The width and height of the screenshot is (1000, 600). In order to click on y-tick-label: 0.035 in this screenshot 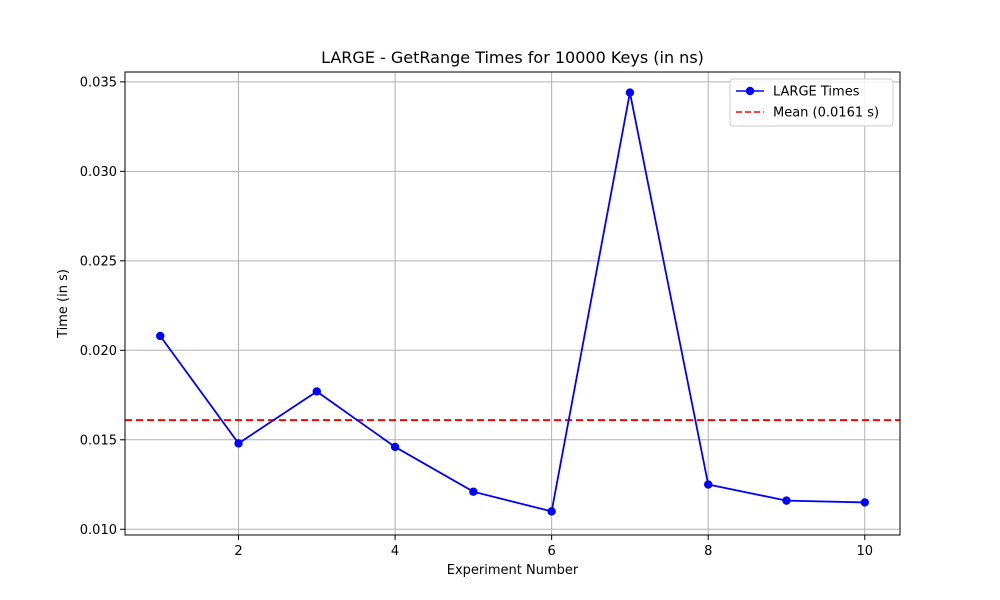, I will do `click(98, 82)`.